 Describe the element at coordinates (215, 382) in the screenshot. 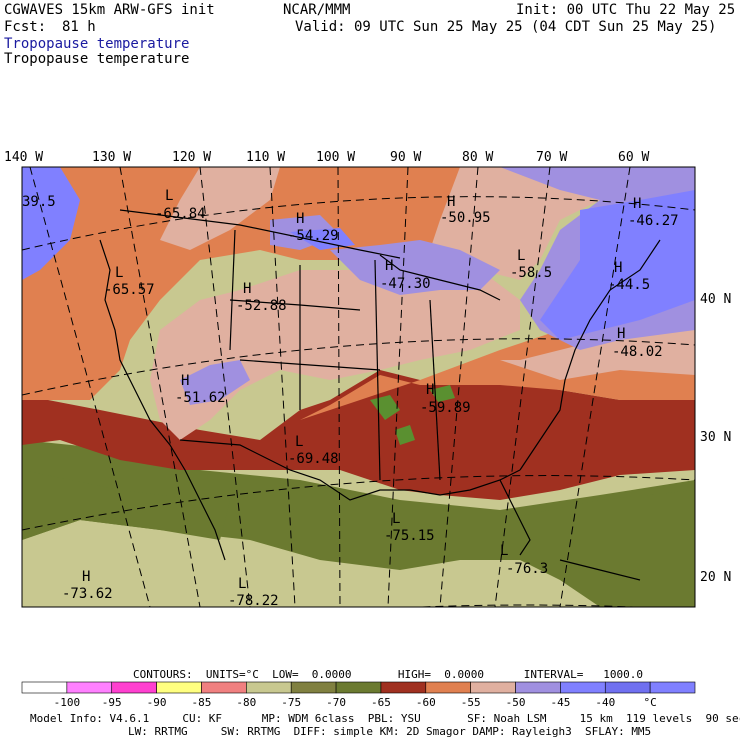

I see `field-violet-utah` at that location.